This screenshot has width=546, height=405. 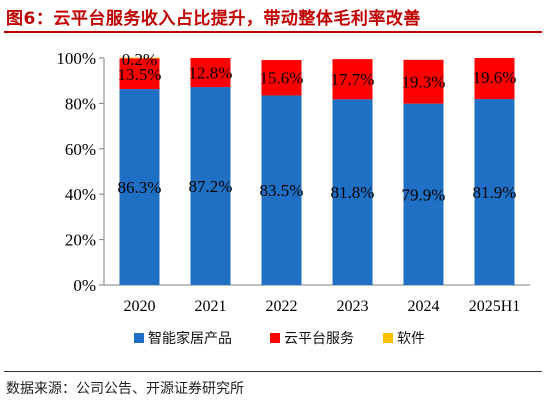 What do you see at coordinates (273, 371) in the screenshot?
I see `source-divider` at bounding box center [273, 371].